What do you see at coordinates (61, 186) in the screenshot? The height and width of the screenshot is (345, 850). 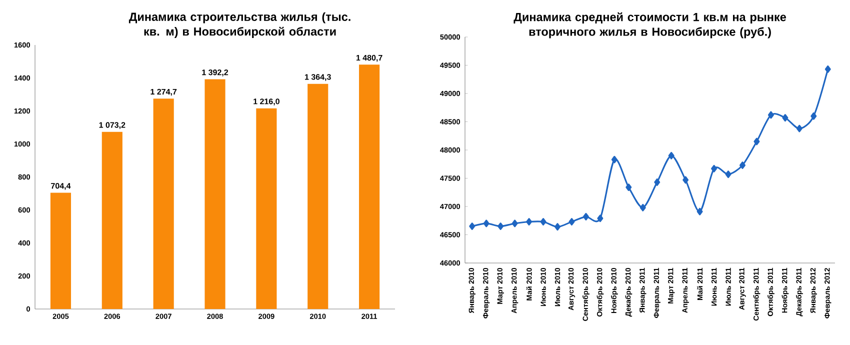 I see `data-label: 704,4` at bounding box center [61, 186].